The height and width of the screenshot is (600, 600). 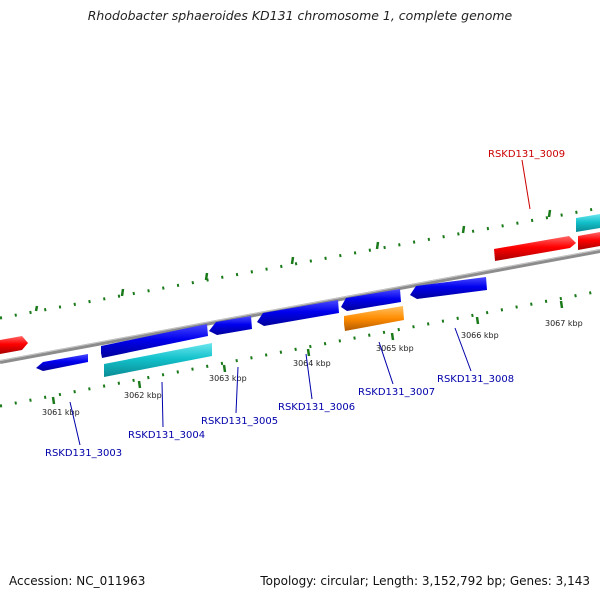 What do you see at coordinates (154, 341) in the screenshot?
I see `gene-arrow-blue-a` at bounding box center [154, 341].